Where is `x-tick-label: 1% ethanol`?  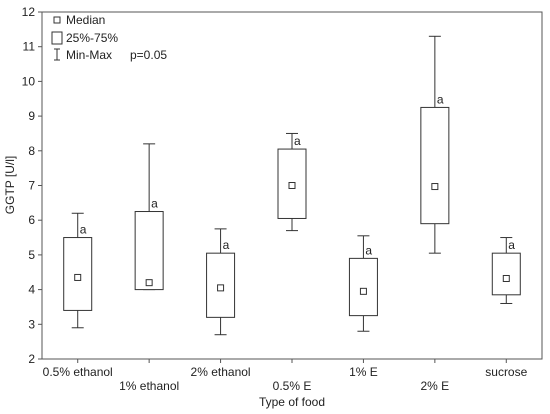 x-tick-label: 1% ethanol is located at coordinates (149, 386).